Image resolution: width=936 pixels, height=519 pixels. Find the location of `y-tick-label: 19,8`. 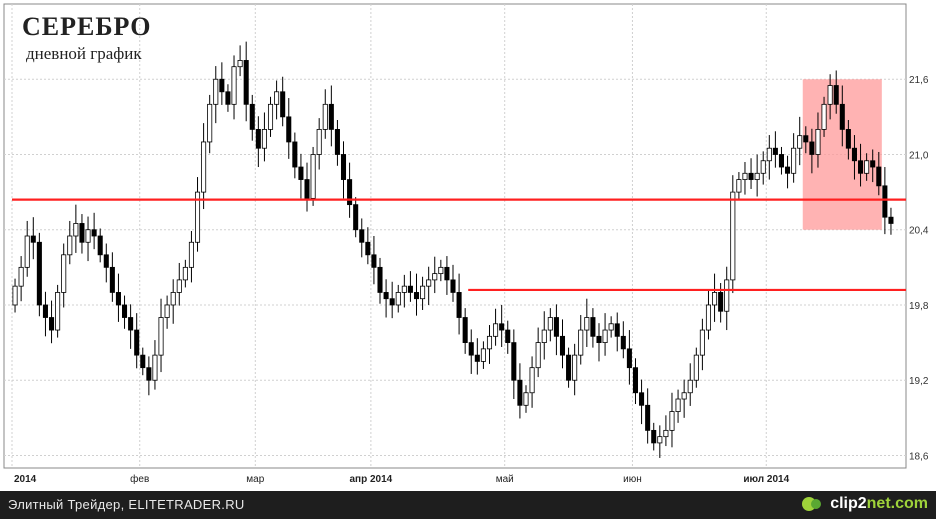

y-tick-label: 19,8 is located at coordinates (919, 306).